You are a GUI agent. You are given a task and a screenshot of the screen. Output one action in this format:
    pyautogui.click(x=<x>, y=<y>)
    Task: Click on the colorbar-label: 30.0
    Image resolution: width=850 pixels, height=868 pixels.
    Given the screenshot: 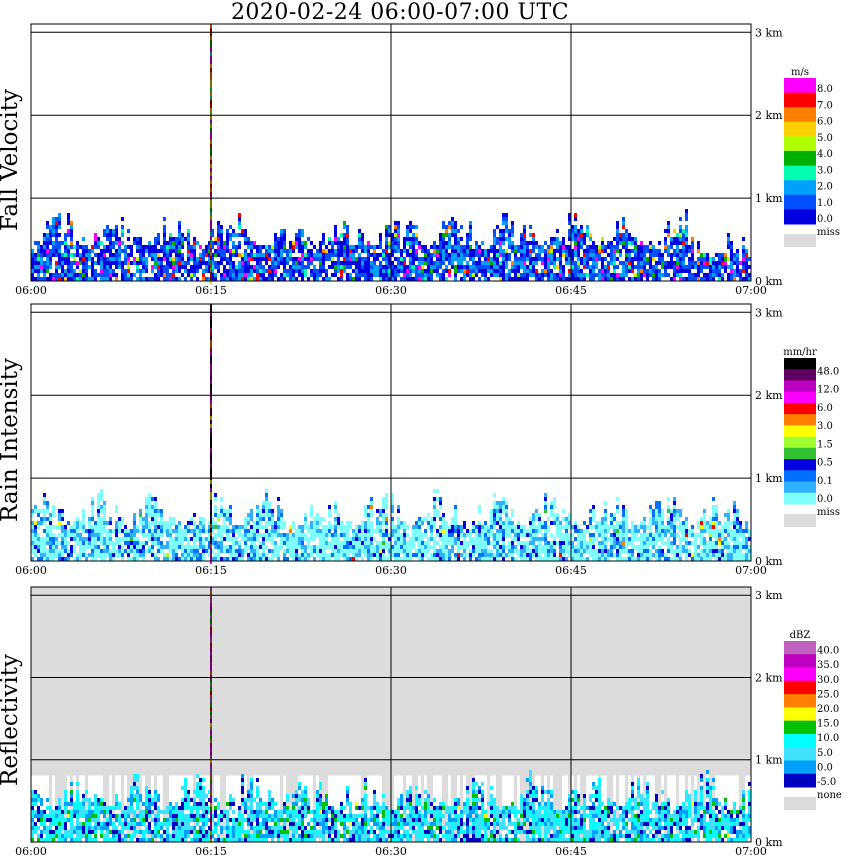 What is the action you would take?
    pyautogui.click(x=828, y=680)
    